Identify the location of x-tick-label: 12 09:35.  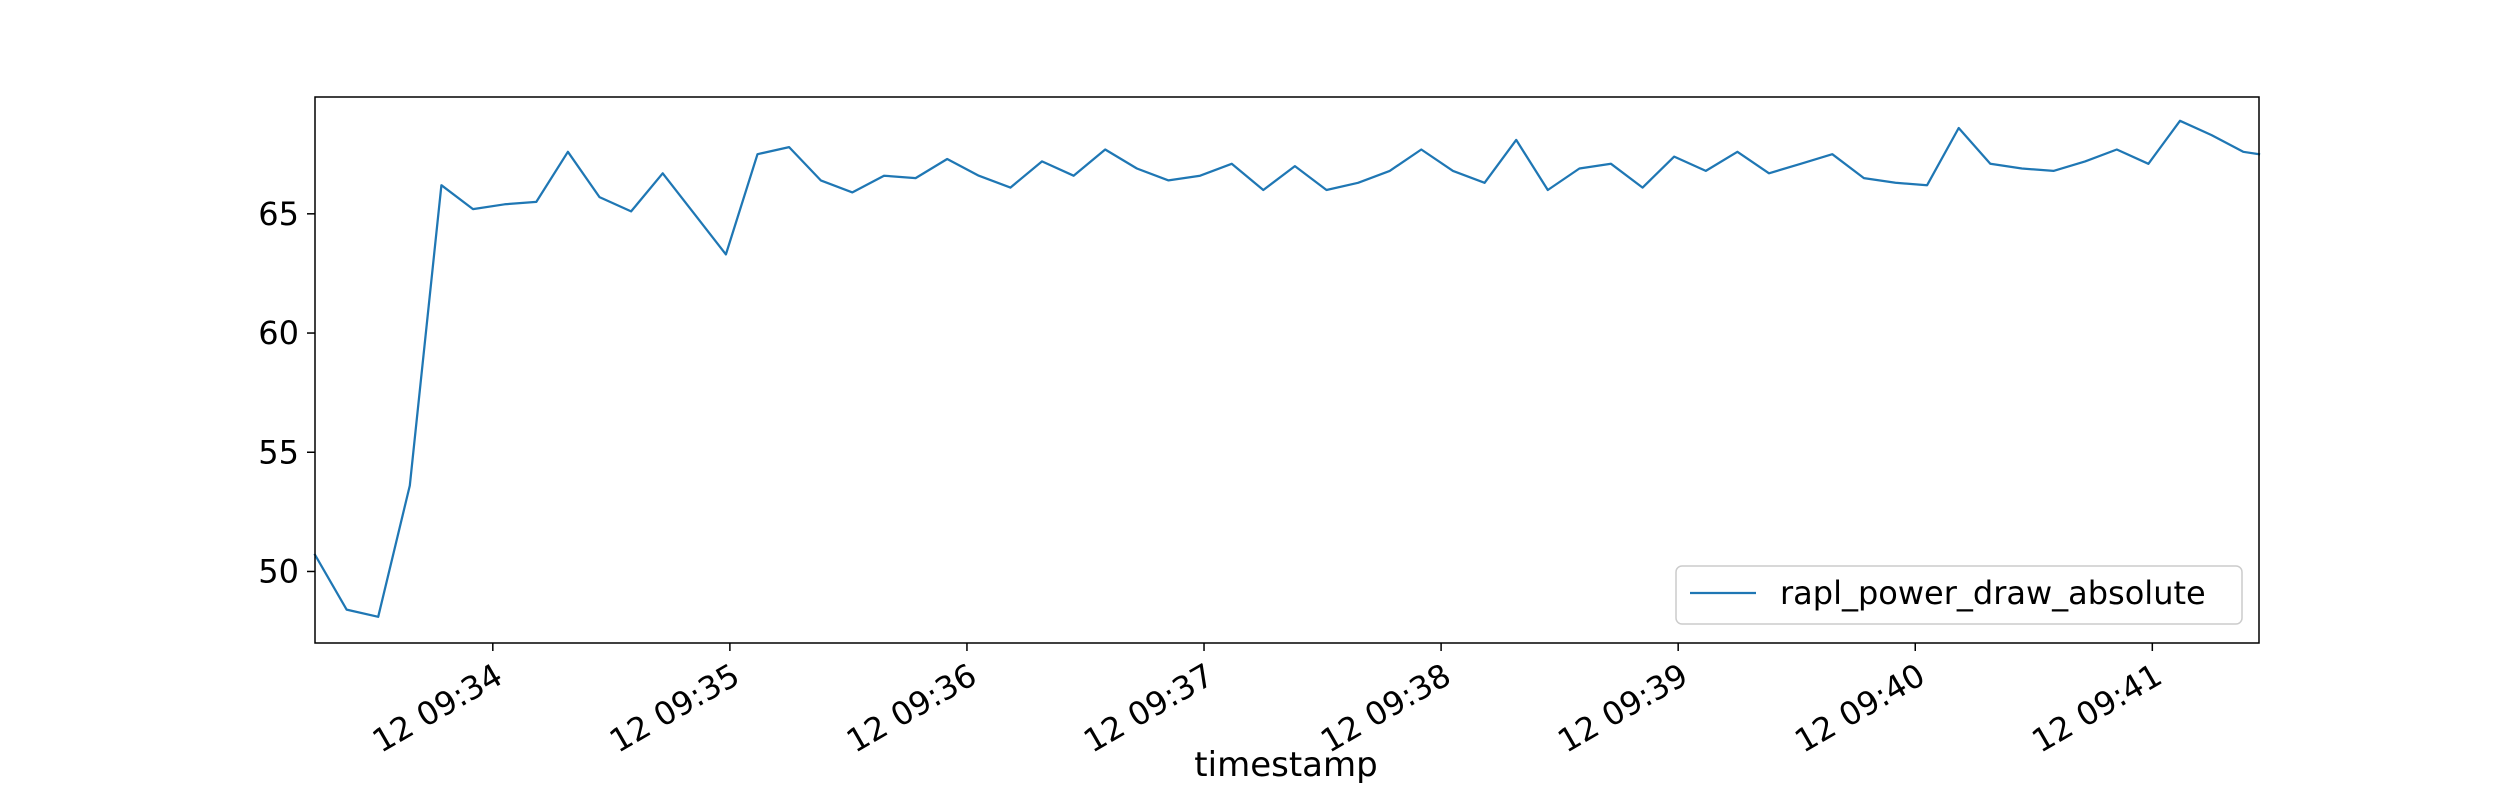
(674, 708).